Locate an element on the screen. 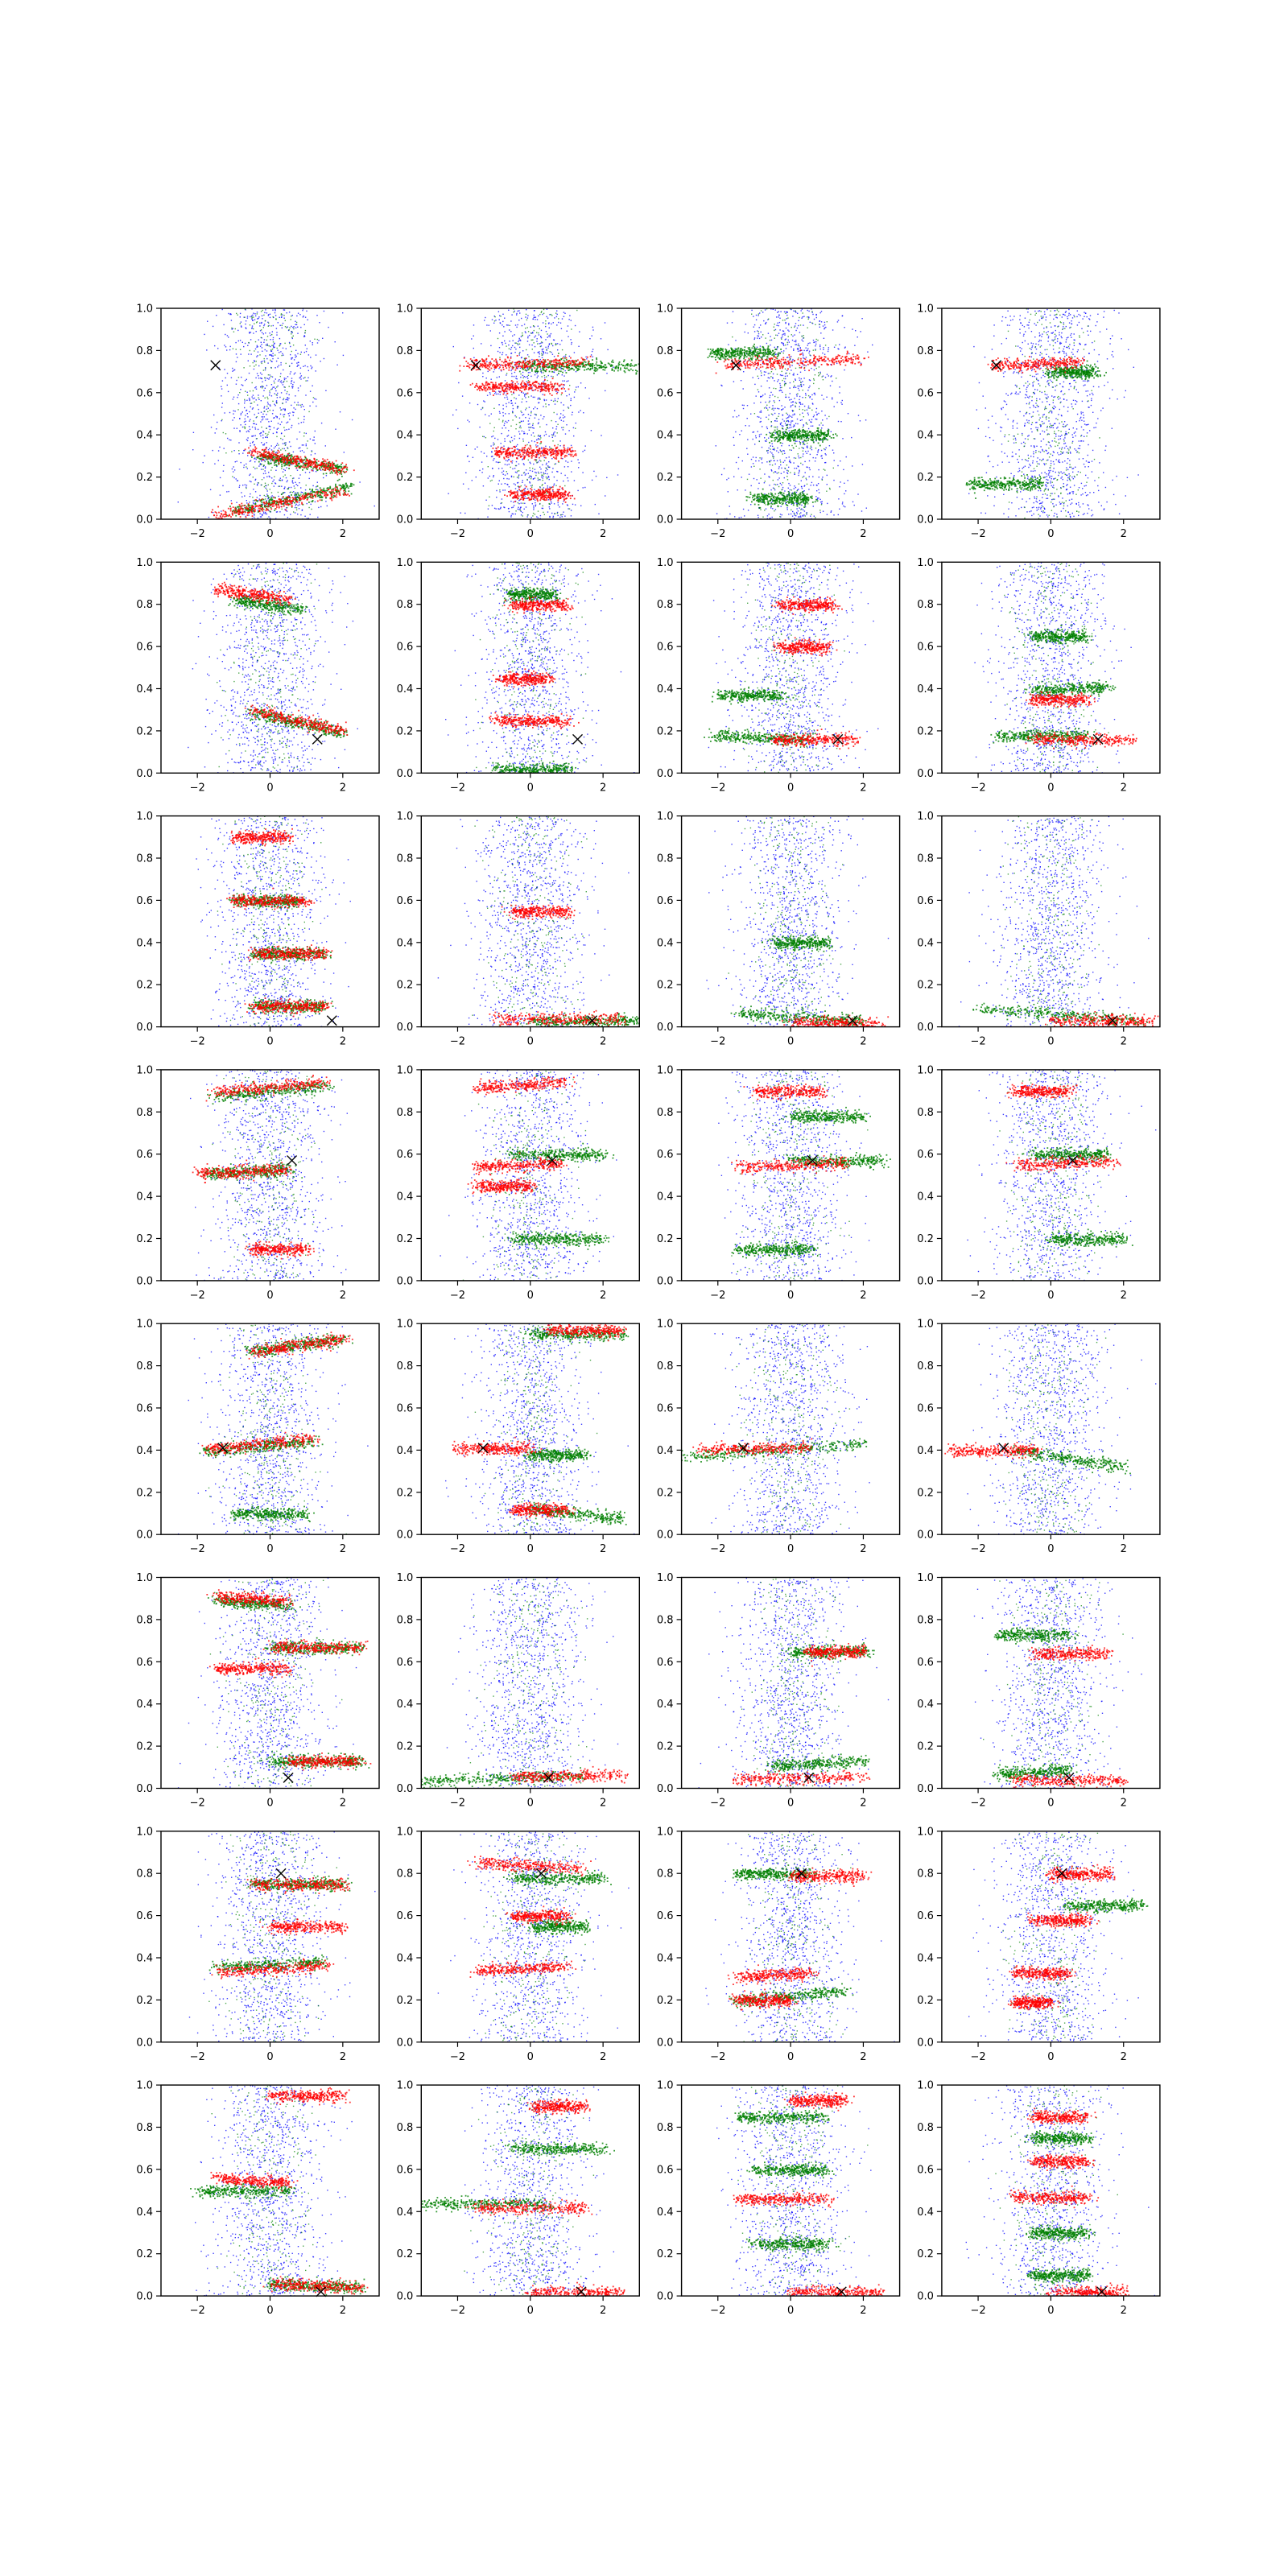 The height and width of the screenshot is (2576, 1288). x-marker is located at coordinates (216, 365).